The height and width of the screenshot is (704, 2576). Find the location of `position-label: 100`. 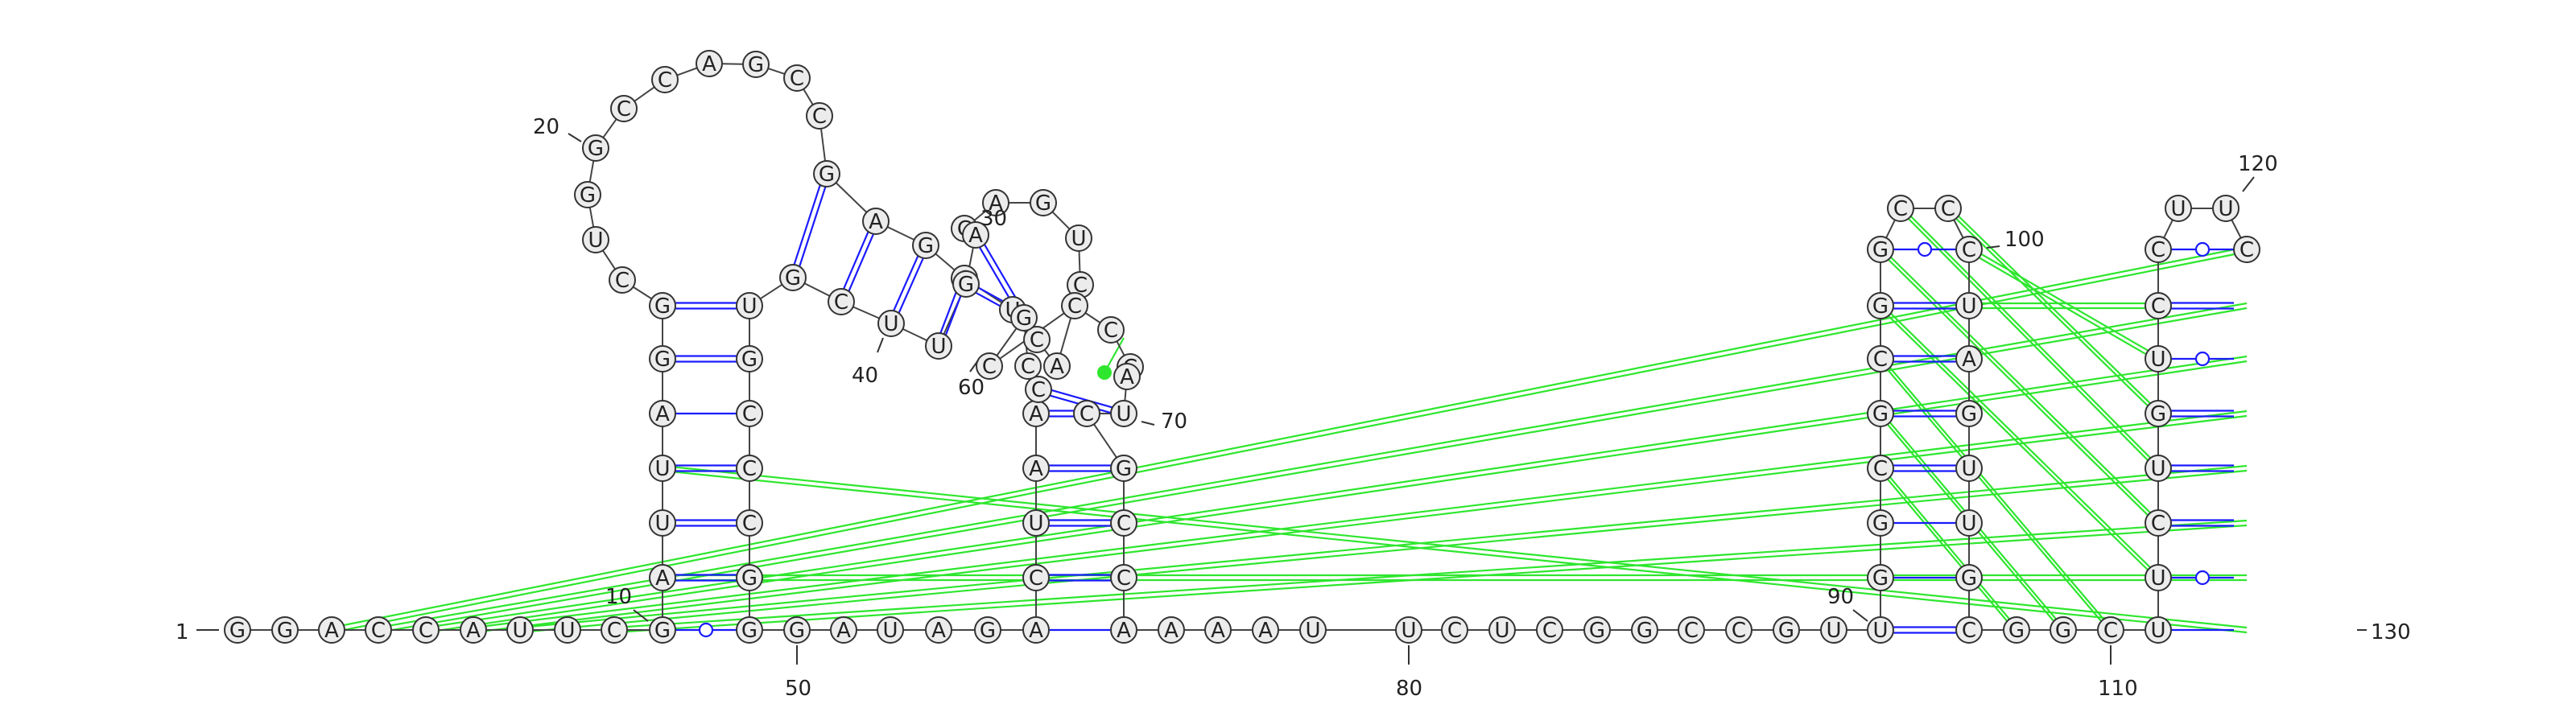

position-label: 100 is located at coordinates (2024, 240).